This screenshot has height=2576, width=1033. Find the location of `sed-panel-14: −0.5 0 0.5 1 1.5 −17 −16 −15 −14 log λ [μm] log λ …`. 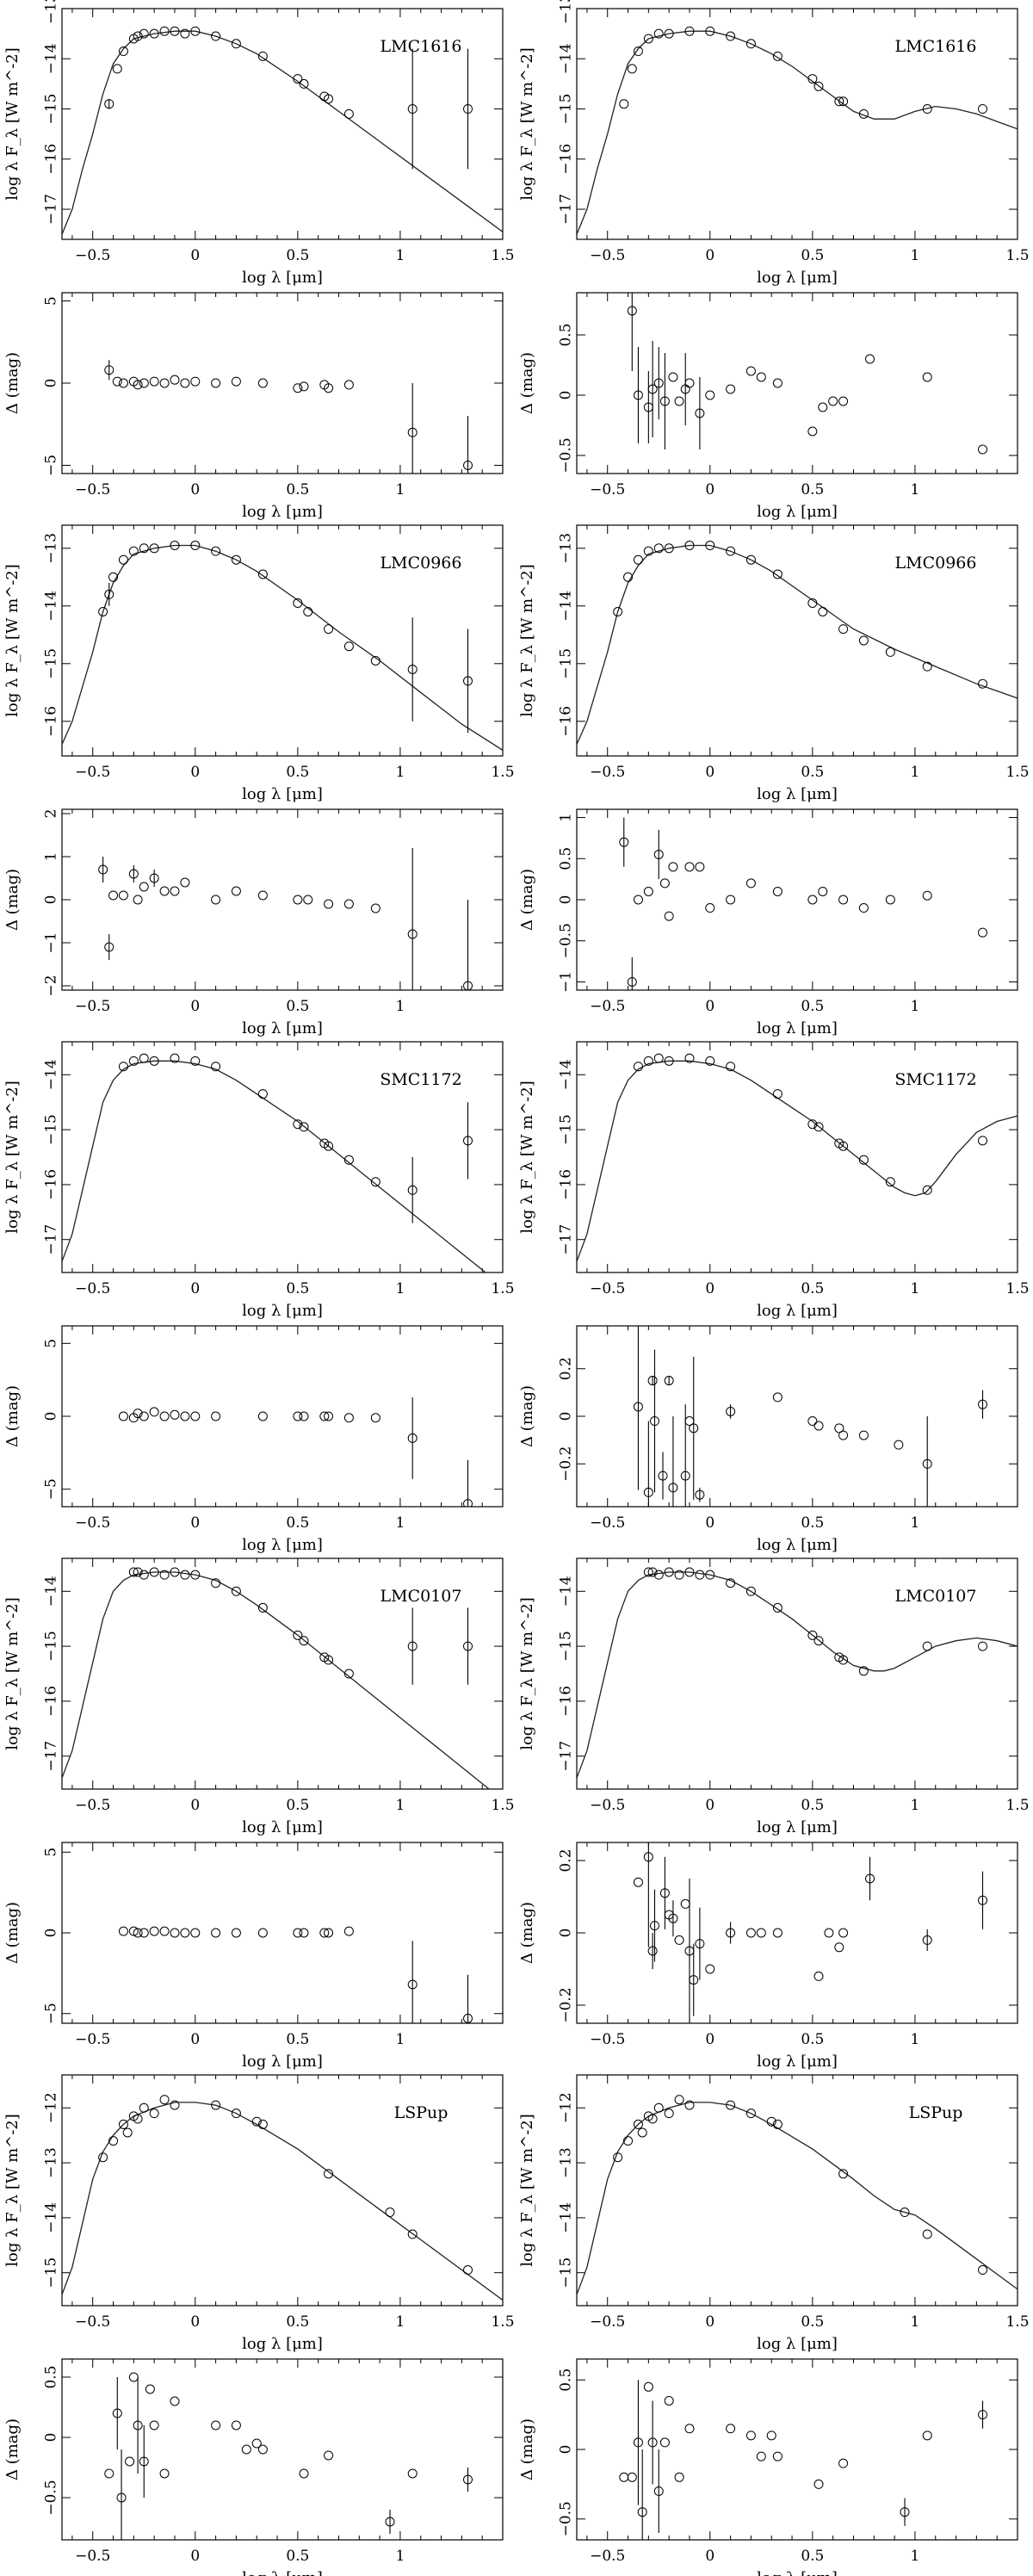

sed-panel-14: −0.5 0 0.5 1 1.5 −17 −16 −15 −14 log λ [μm] log λ … is located at coordinates (774, 1697).